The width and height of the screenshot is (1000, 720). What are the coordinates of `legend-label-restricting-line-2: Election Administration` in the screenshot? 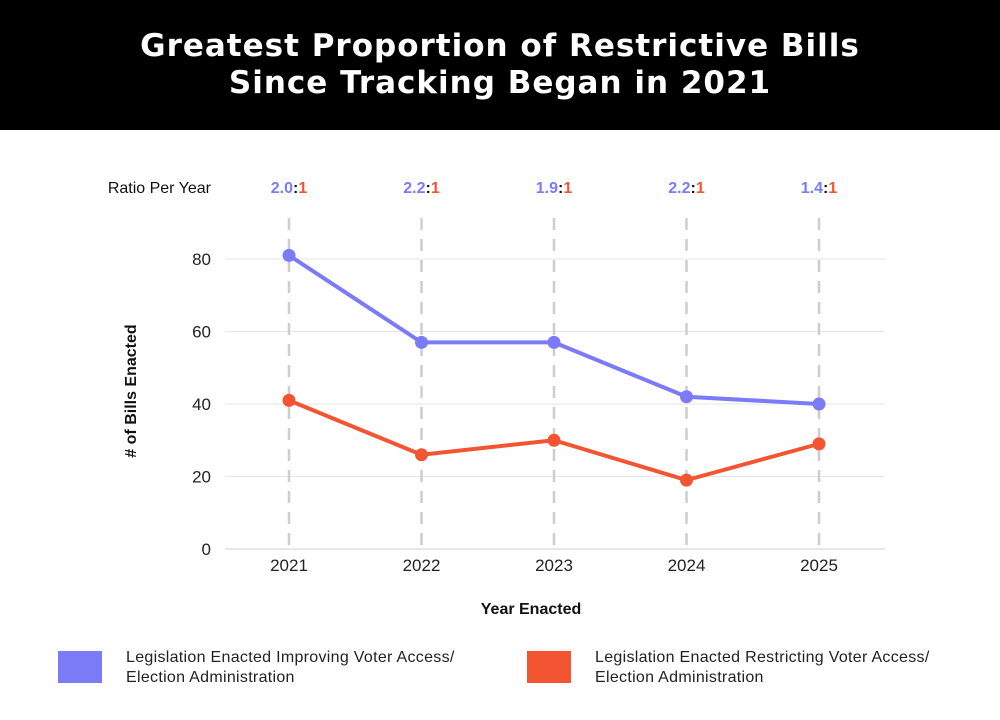 It's located at (679, 677).